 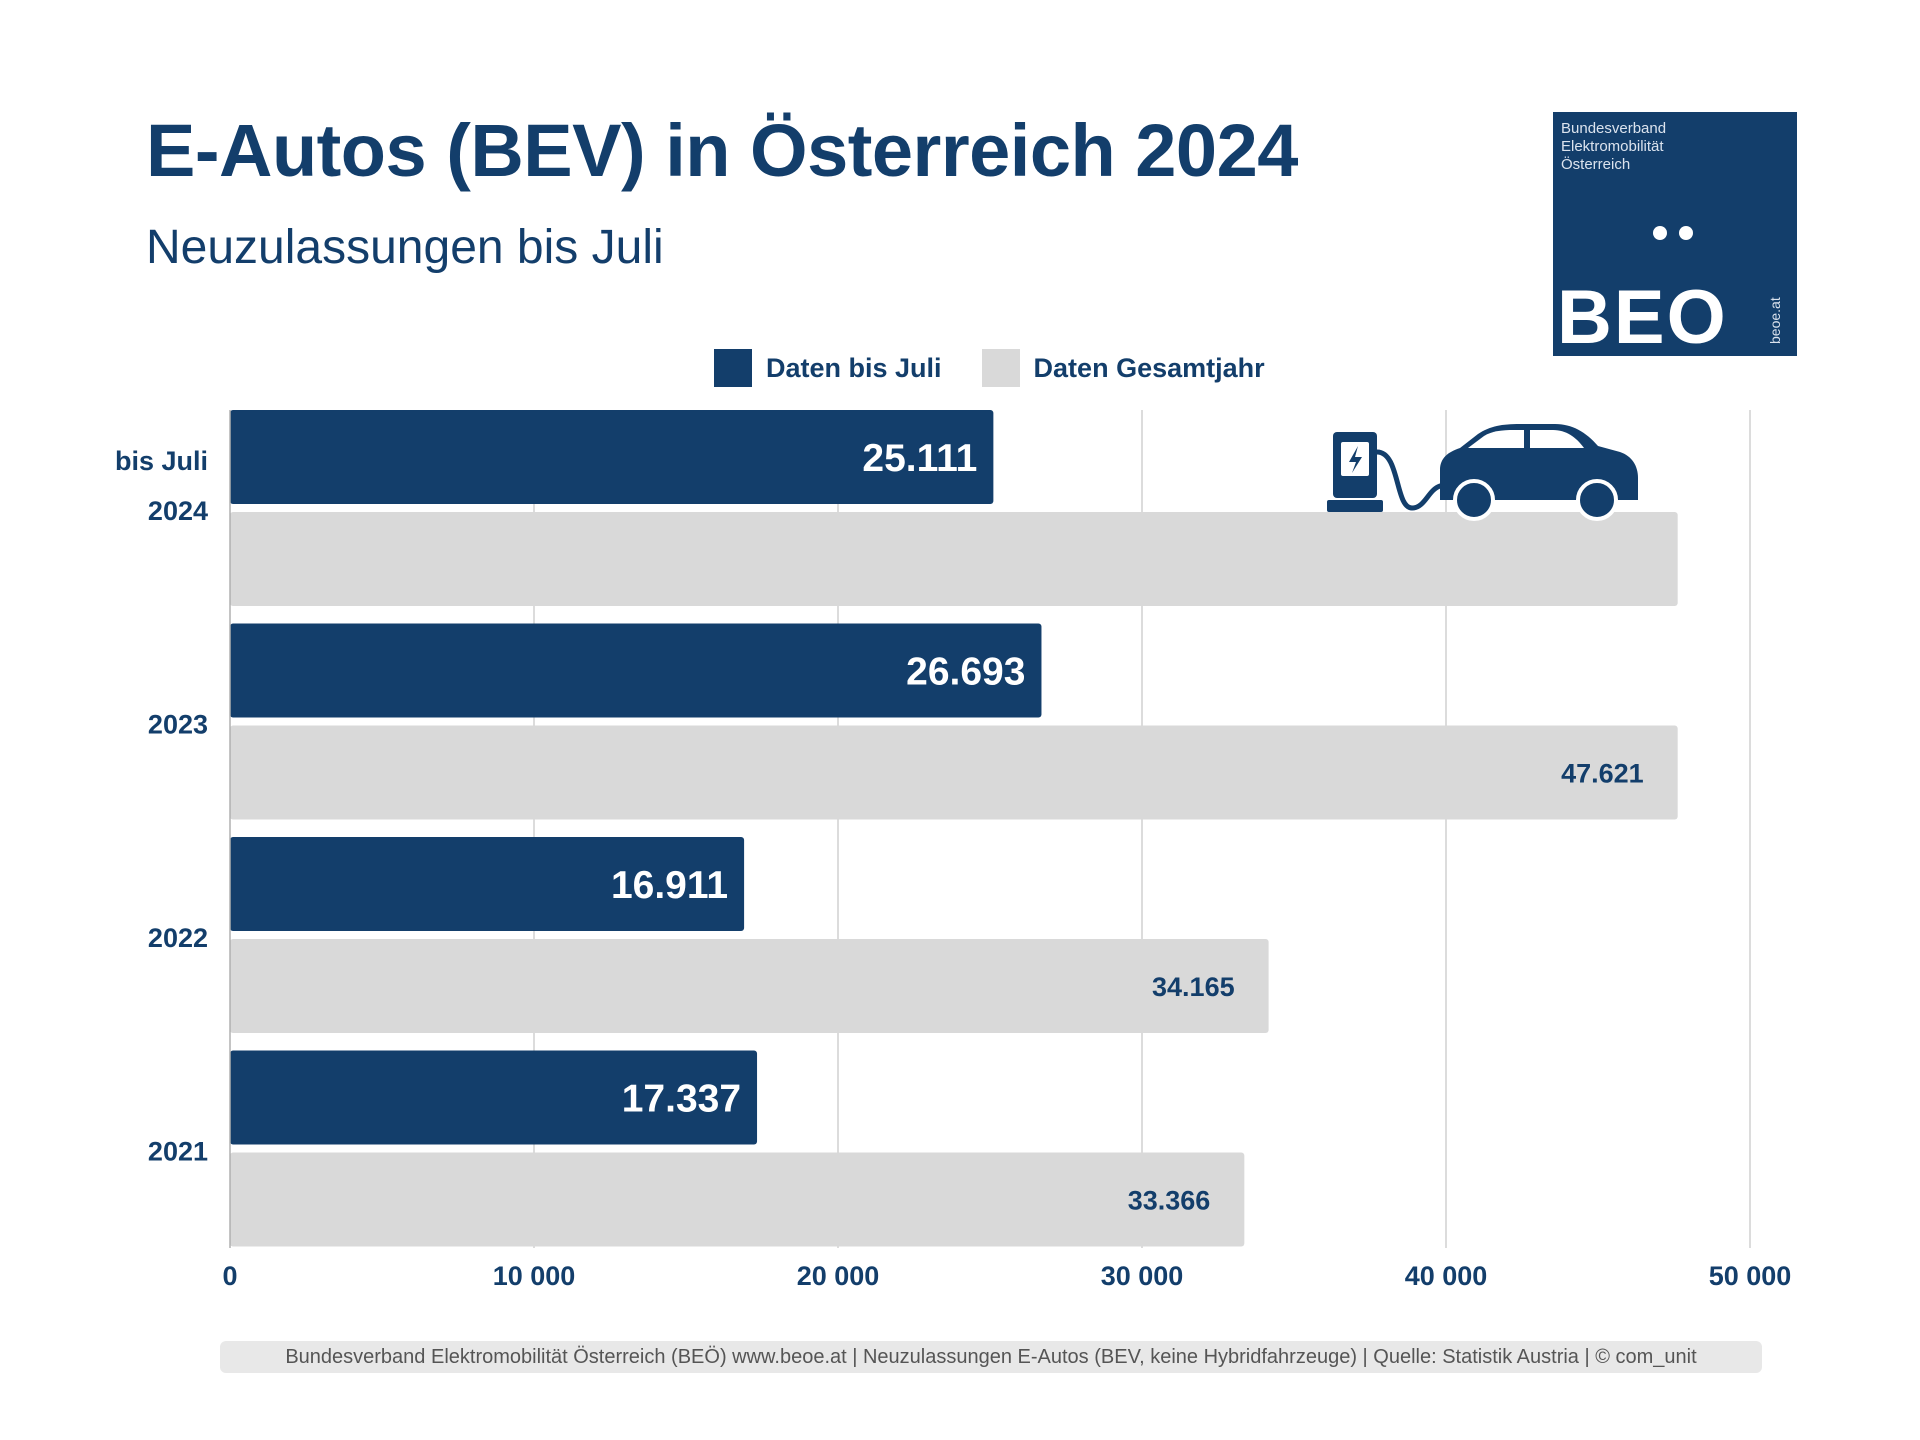 What do you see at coordinates (722, 150) in the screenshot?
I see `chart-title: E-Autos (BEV) in Österreich 2024` at bounding box center [722, 150].